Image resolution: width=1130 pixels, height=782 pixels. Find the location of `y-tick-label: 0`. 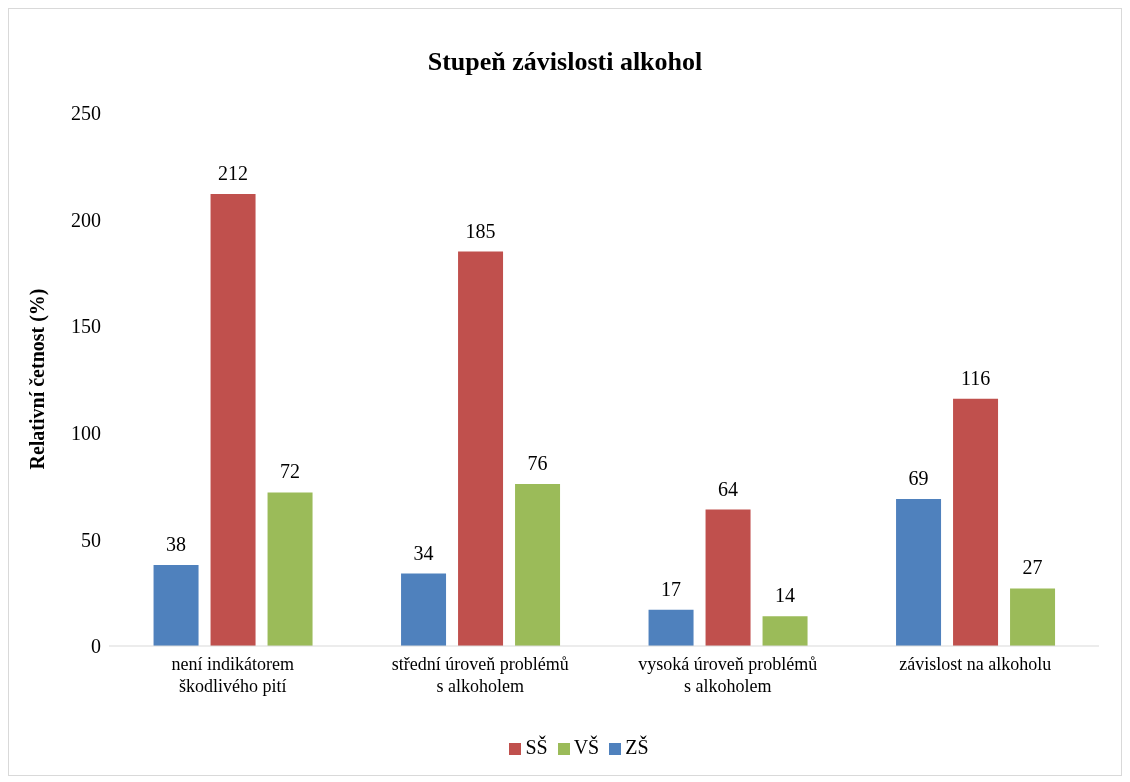

y-tick-label: 0 is located at coordinates (96, 646).